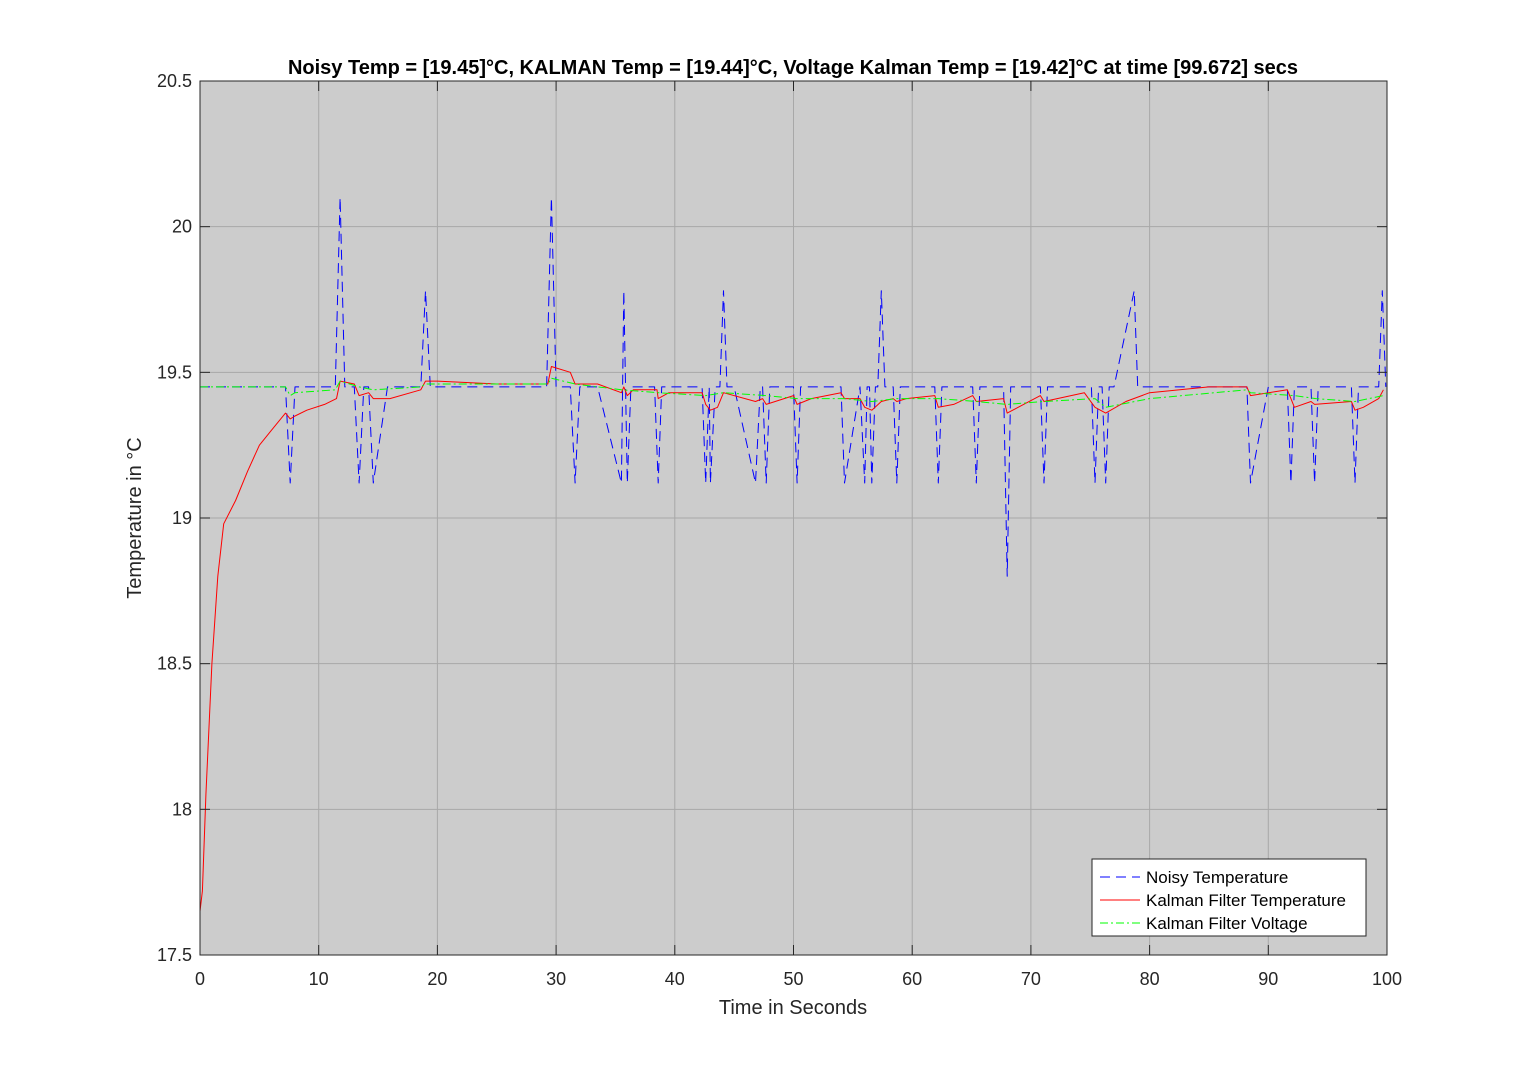 The image size is (1533, 1074). I want to click on y-tick-label: 20, so click(182, 227).